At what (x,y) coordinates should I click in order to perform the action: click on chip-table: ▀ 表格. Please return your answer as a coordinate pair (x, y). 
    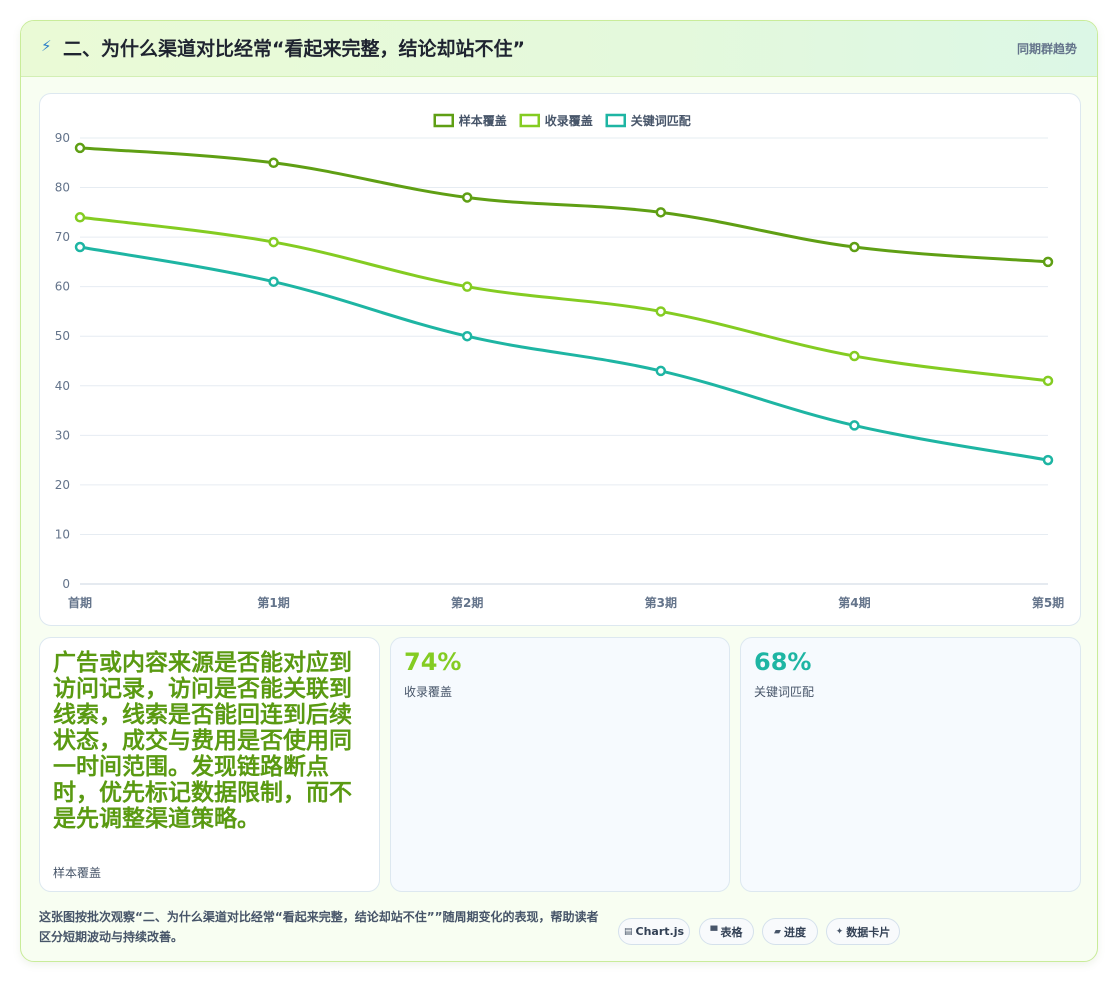
    Looking at the image, I should click on (726, 931).